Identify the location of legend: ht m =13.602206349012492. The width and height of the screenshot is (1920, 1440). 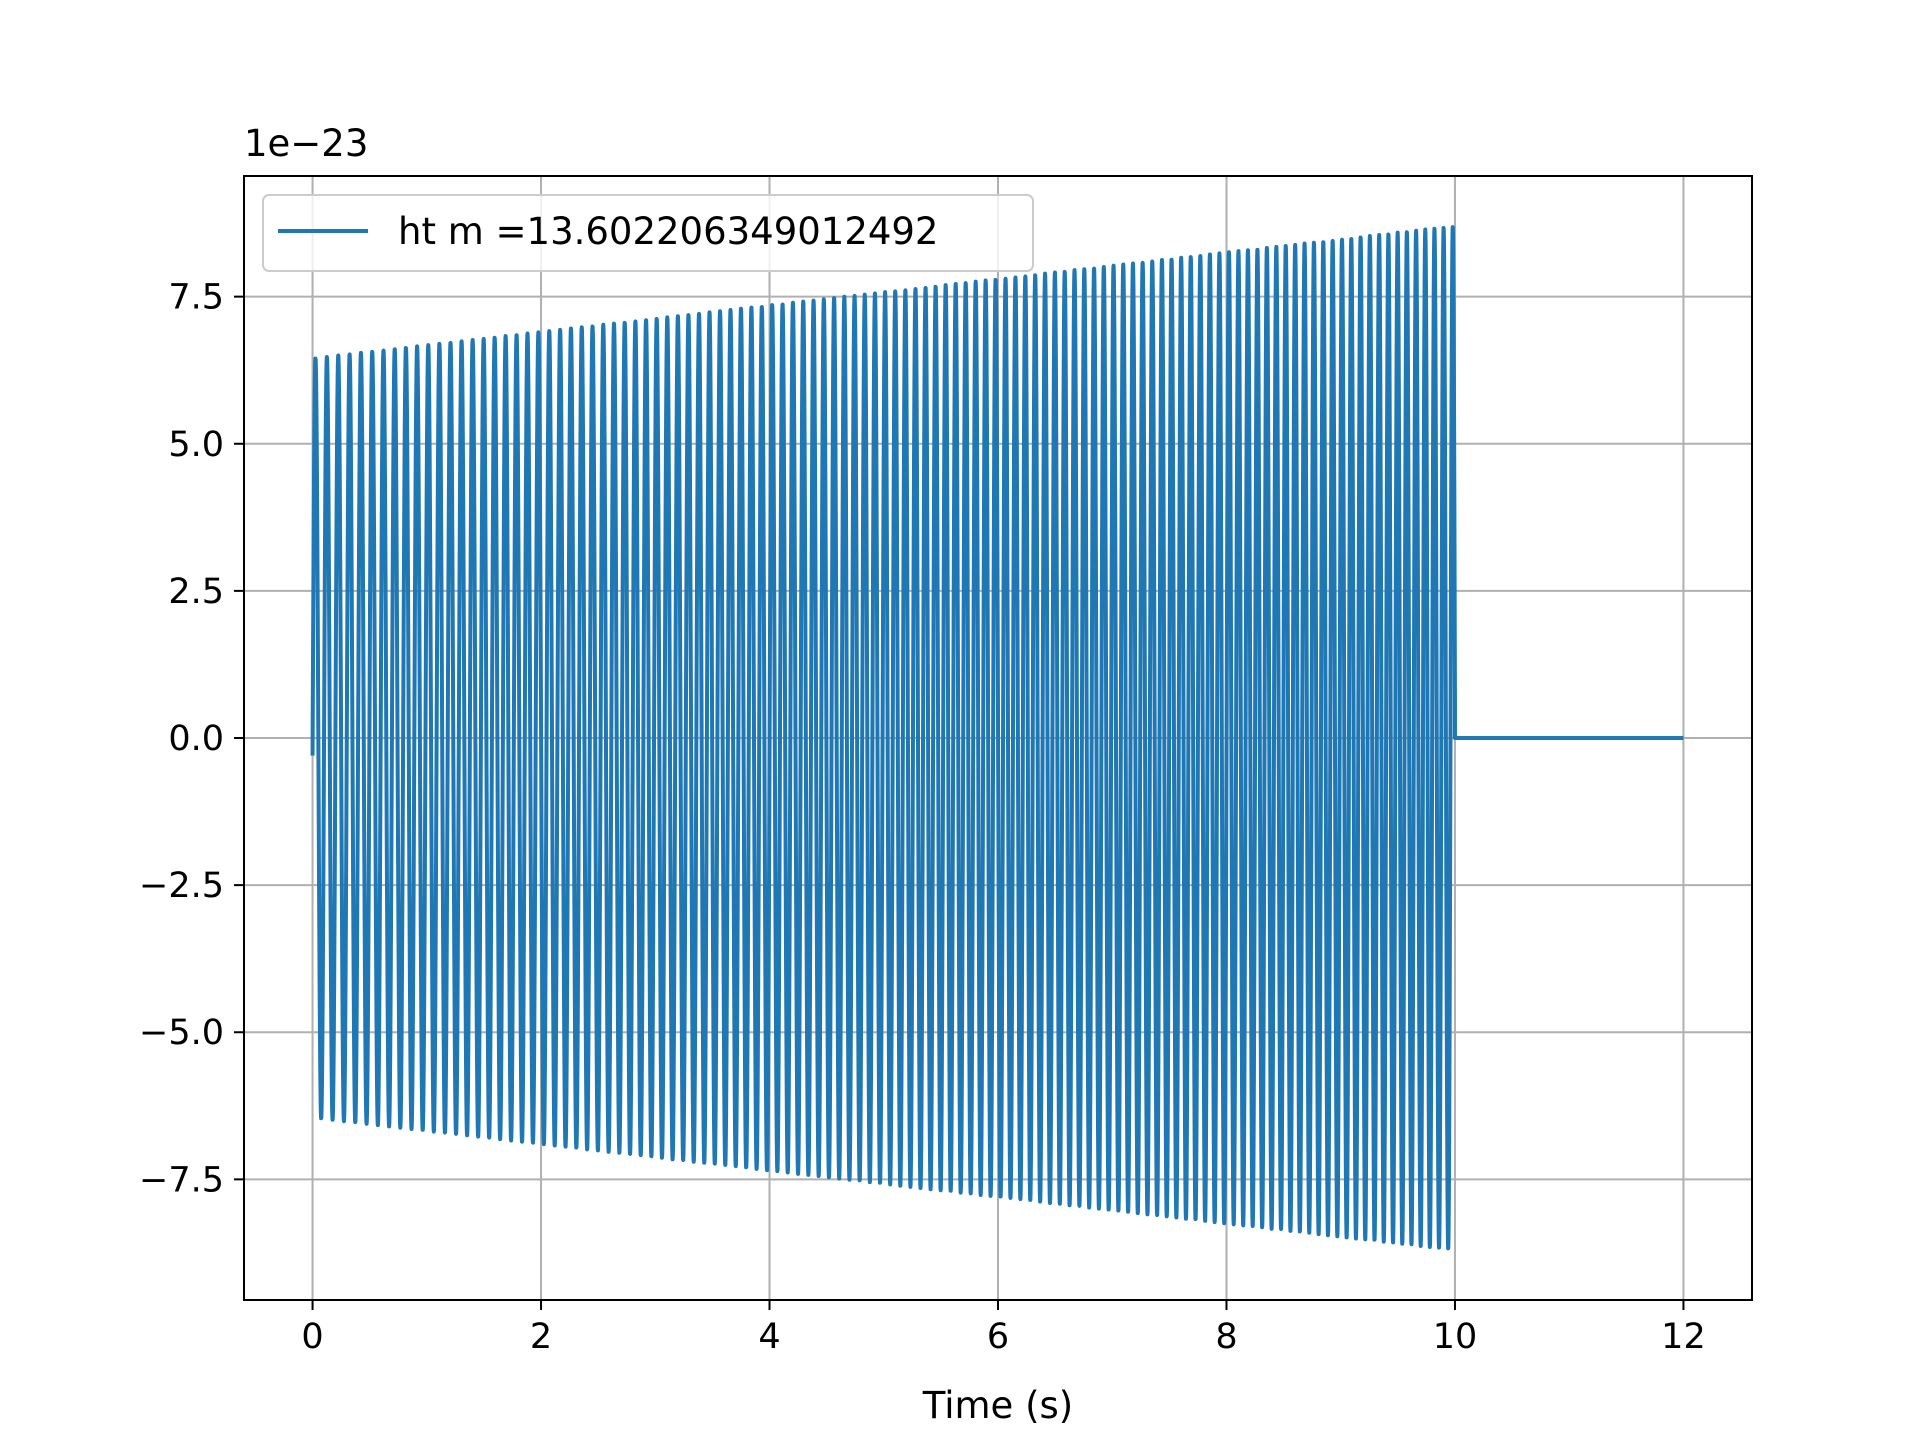
(648, 233).